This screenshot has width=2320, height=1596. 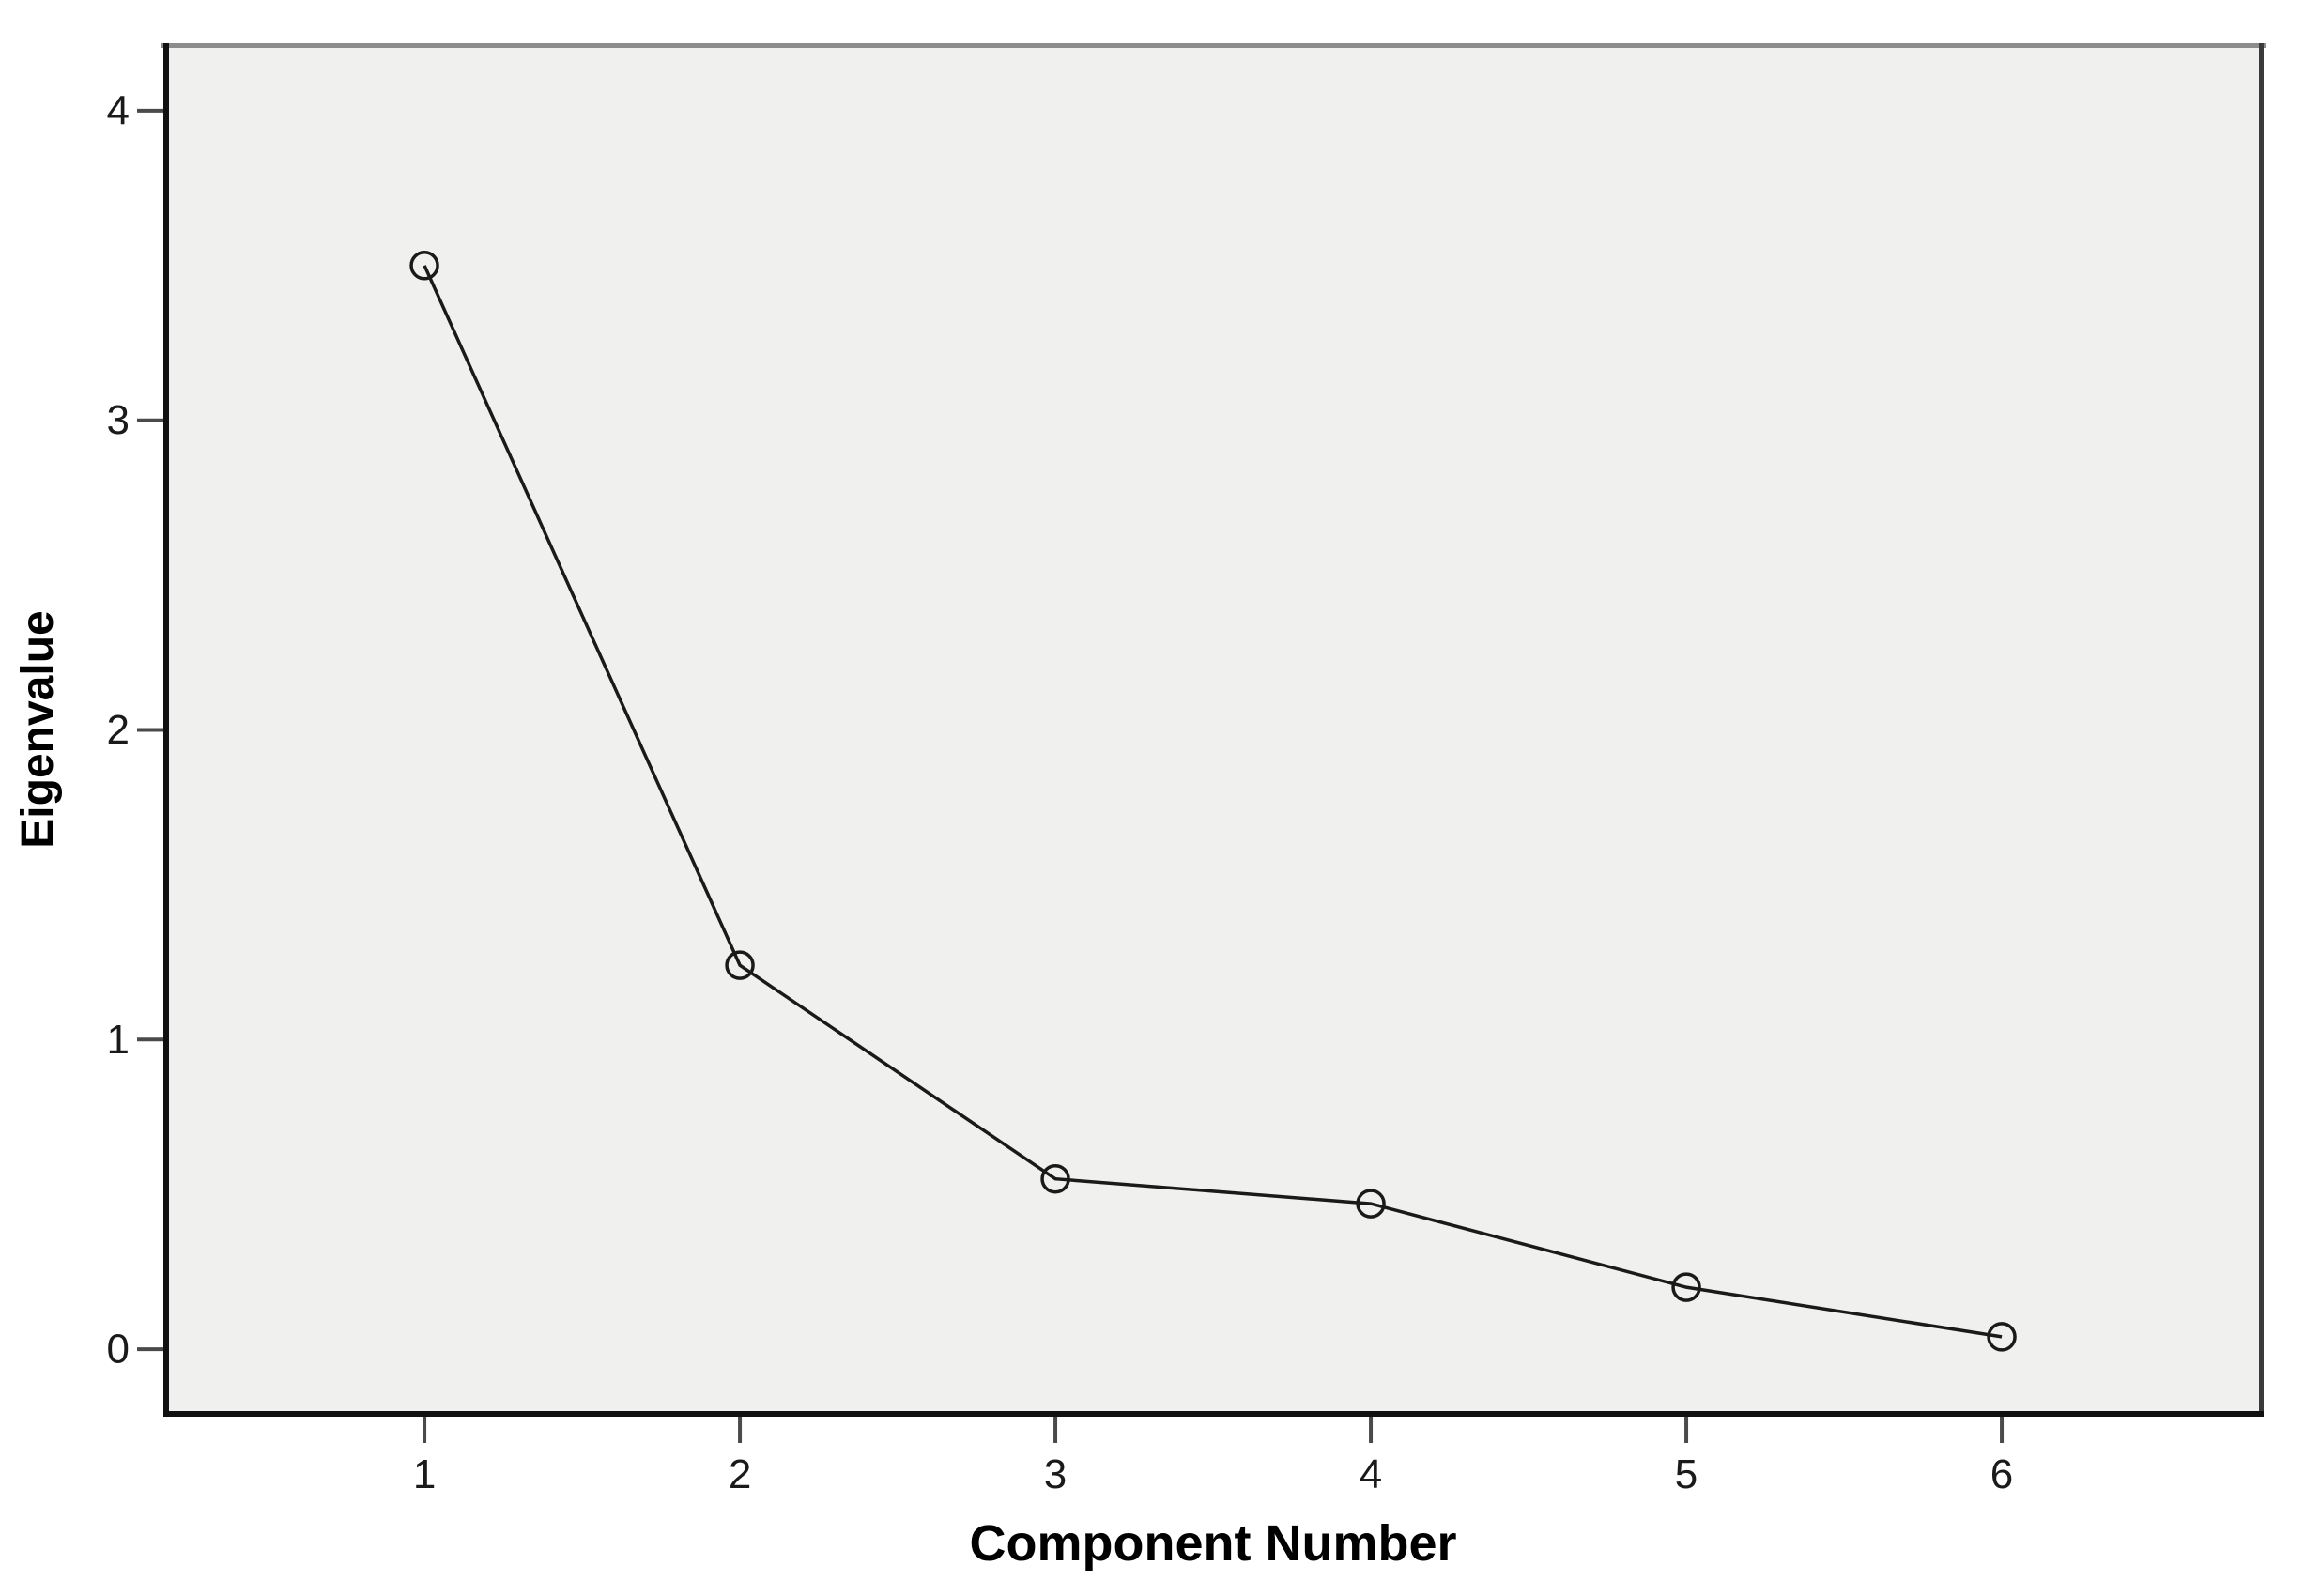 I want to click on x-axis-ticks: 1 2 3 4 5 6, so click(x=1213, y=1457).